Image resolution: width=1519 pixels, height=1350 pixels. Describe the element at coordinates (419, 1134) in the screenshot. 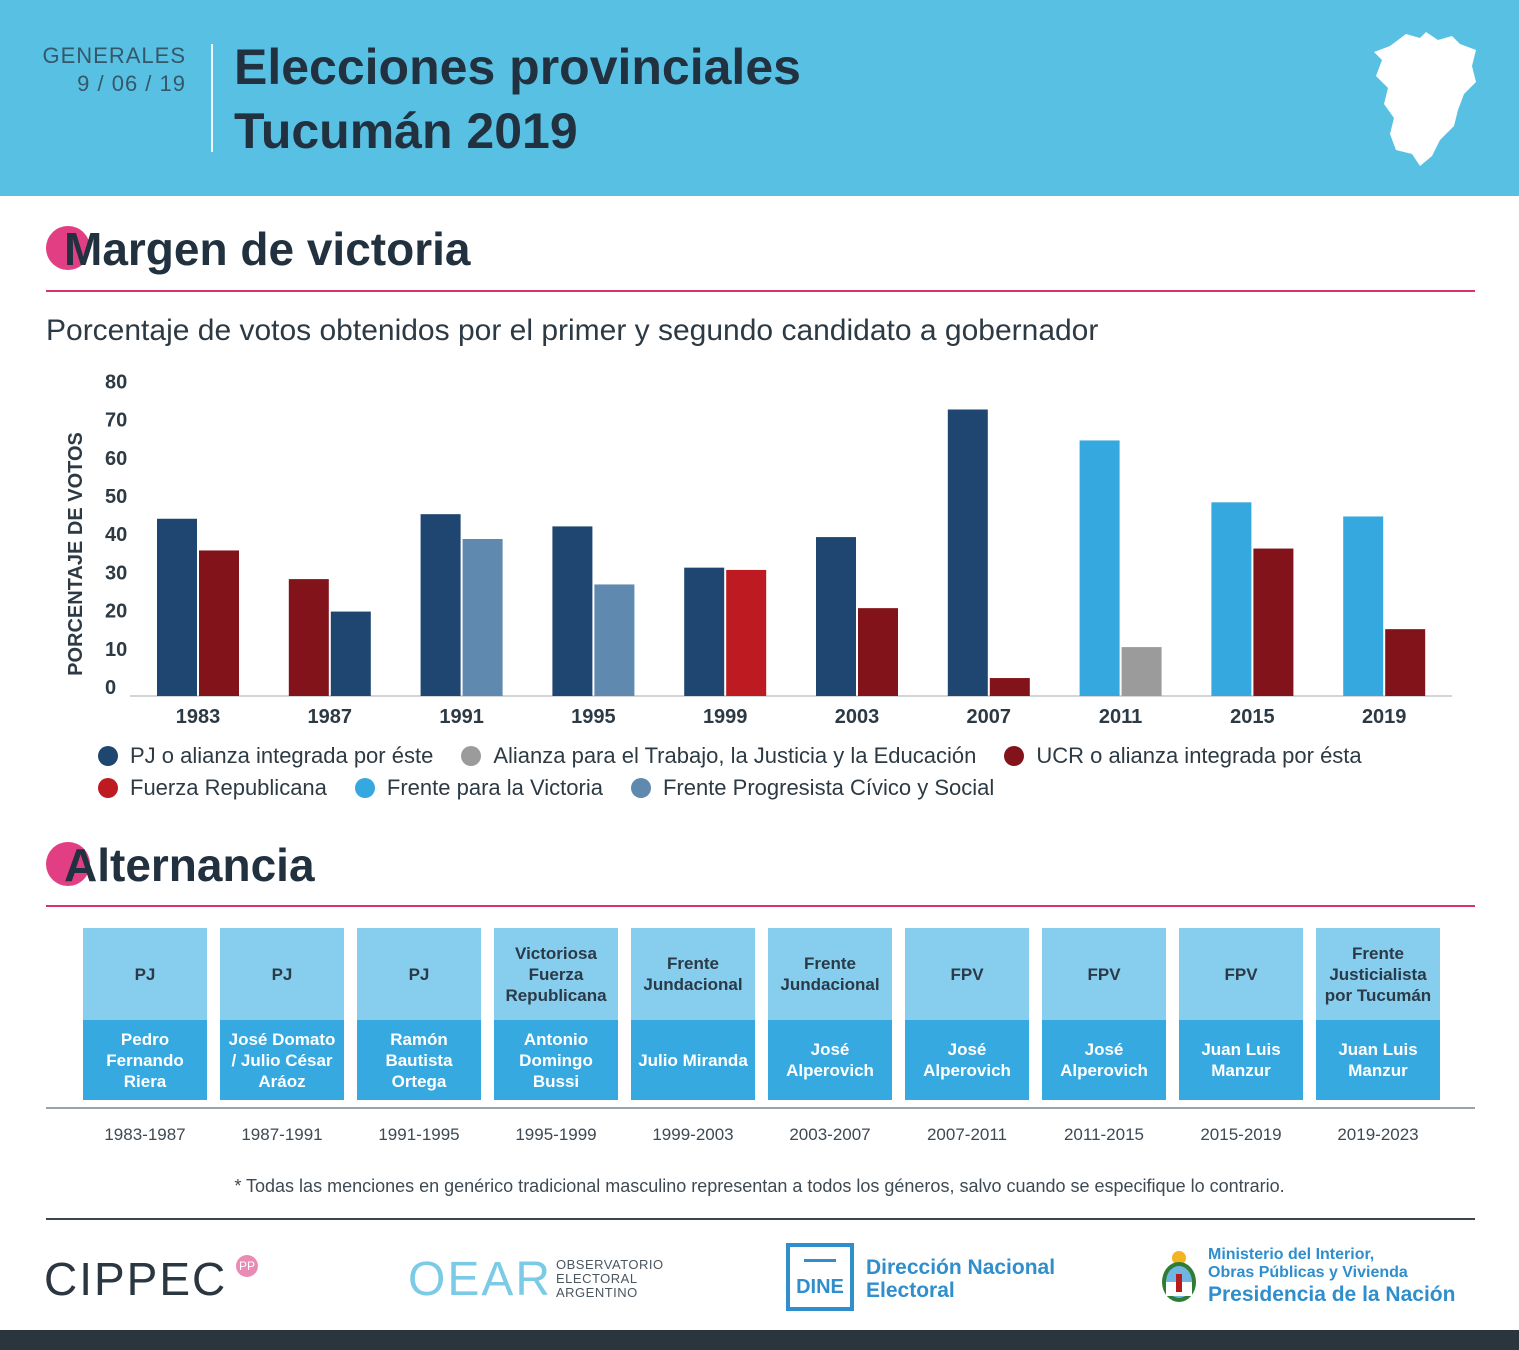

I see `term-period: 1991-1995` at that location.